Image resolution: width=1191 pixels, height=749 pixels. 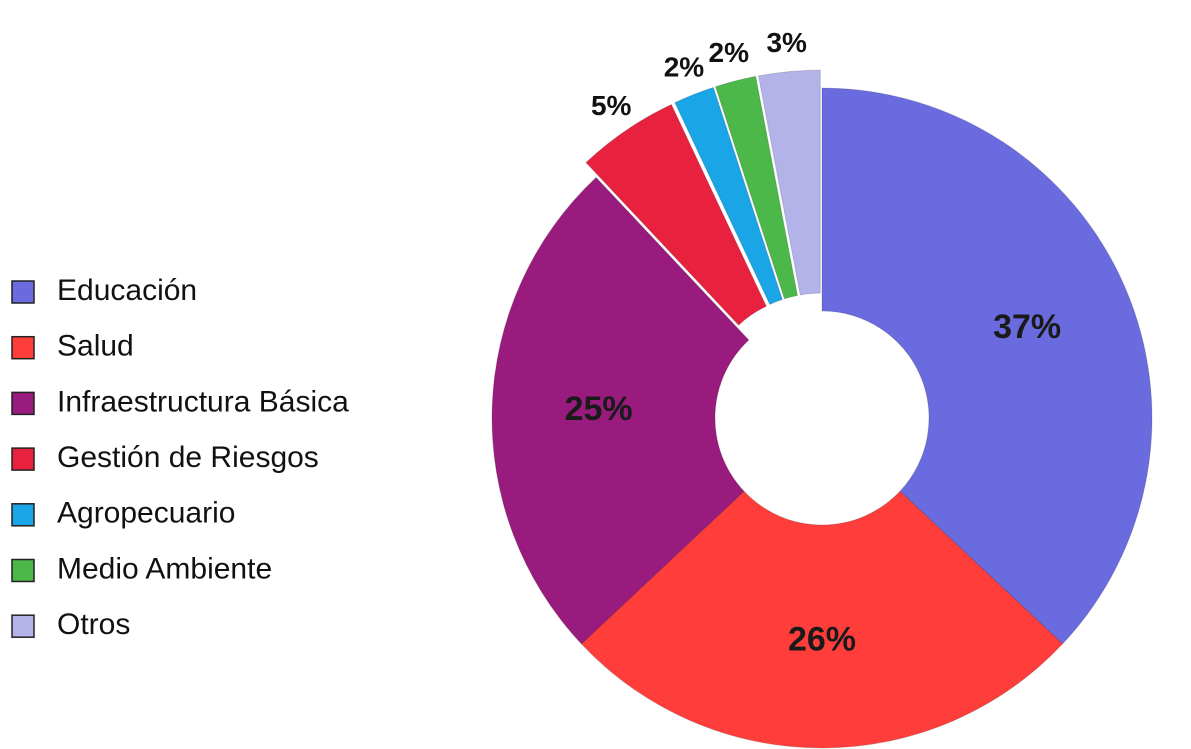 What do you see at coordinates (822, 639) in the screenshot?
I see `slice-label: 26%` at bounding box center [822, 639].